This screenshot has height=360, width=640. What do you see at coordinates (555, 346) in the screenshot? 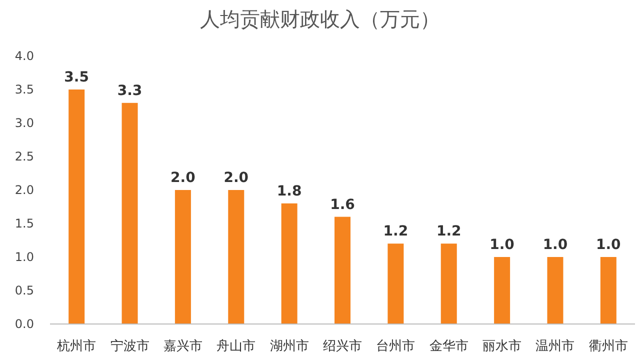
I see `x-tick-label: 温州市` at bounding box center [555, 346].